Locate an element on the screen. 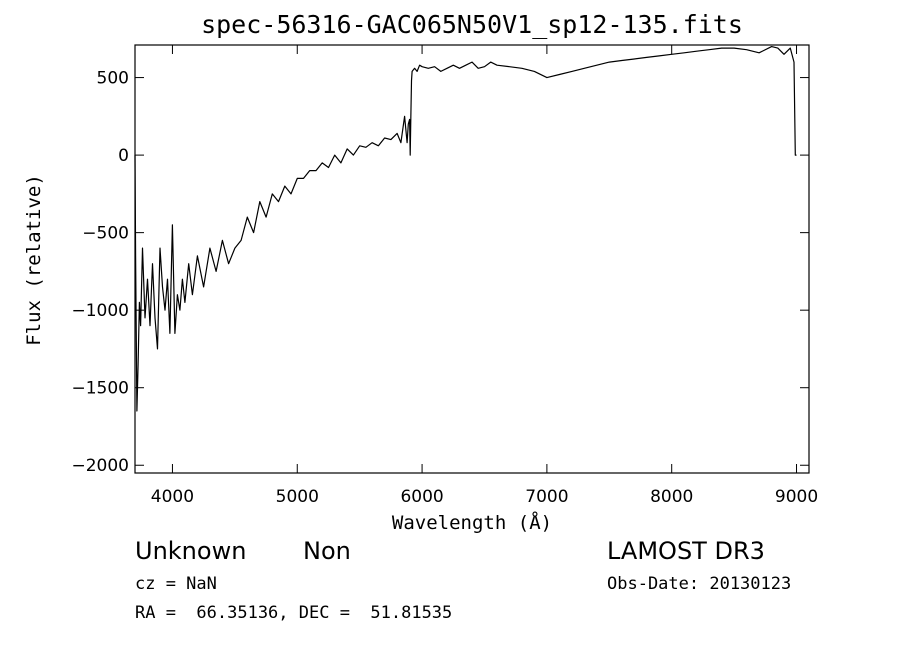  y-tick-label: −1500 is located at coordinates (100, 389).